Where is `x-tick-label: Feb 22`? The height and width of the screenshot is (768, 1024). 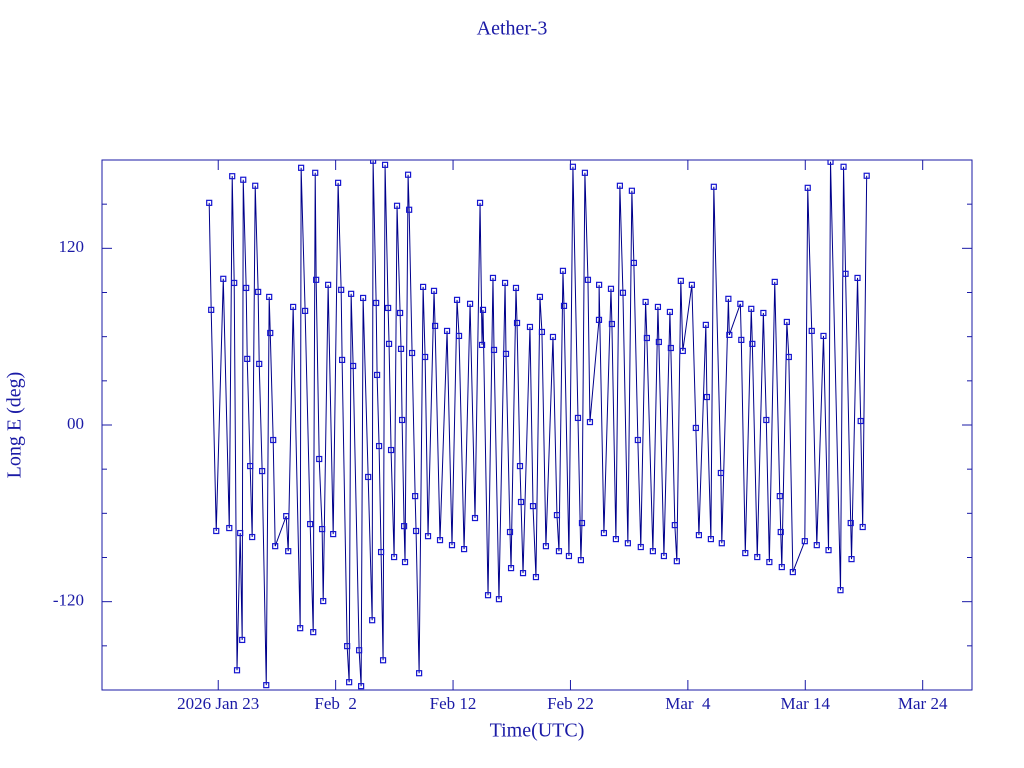
x-tick-label: Feb 22 is located at coordinates (570, 703).